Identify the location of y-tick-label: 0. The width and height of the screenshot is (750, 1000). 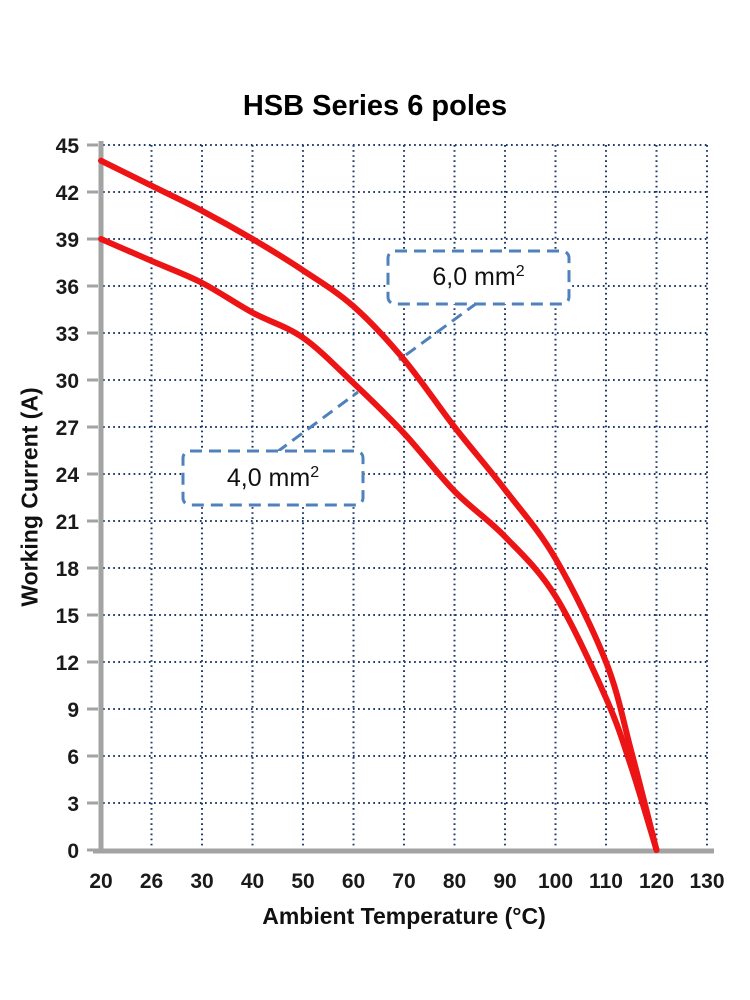
(73, 851).